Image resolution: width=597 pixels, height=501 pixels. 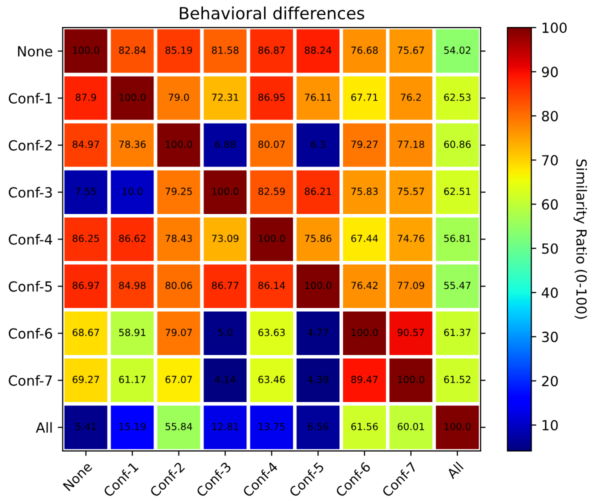 What do you see at coordinates (86, 426) in the screenshot?
I see `data-label: 5.41` at bounding box center [86, 426].